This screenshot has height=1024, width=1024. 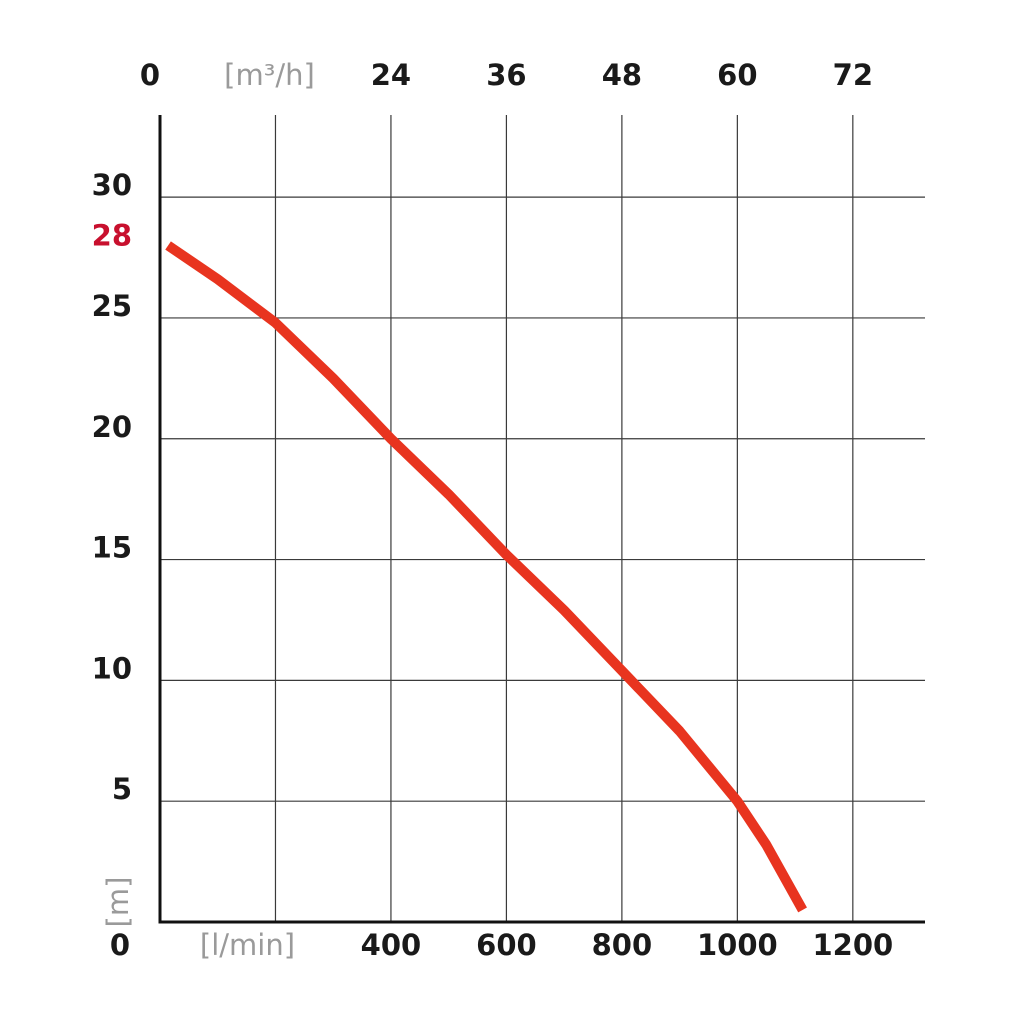 I want to click on x-tick-label: 400, so click(x=391, y=945).